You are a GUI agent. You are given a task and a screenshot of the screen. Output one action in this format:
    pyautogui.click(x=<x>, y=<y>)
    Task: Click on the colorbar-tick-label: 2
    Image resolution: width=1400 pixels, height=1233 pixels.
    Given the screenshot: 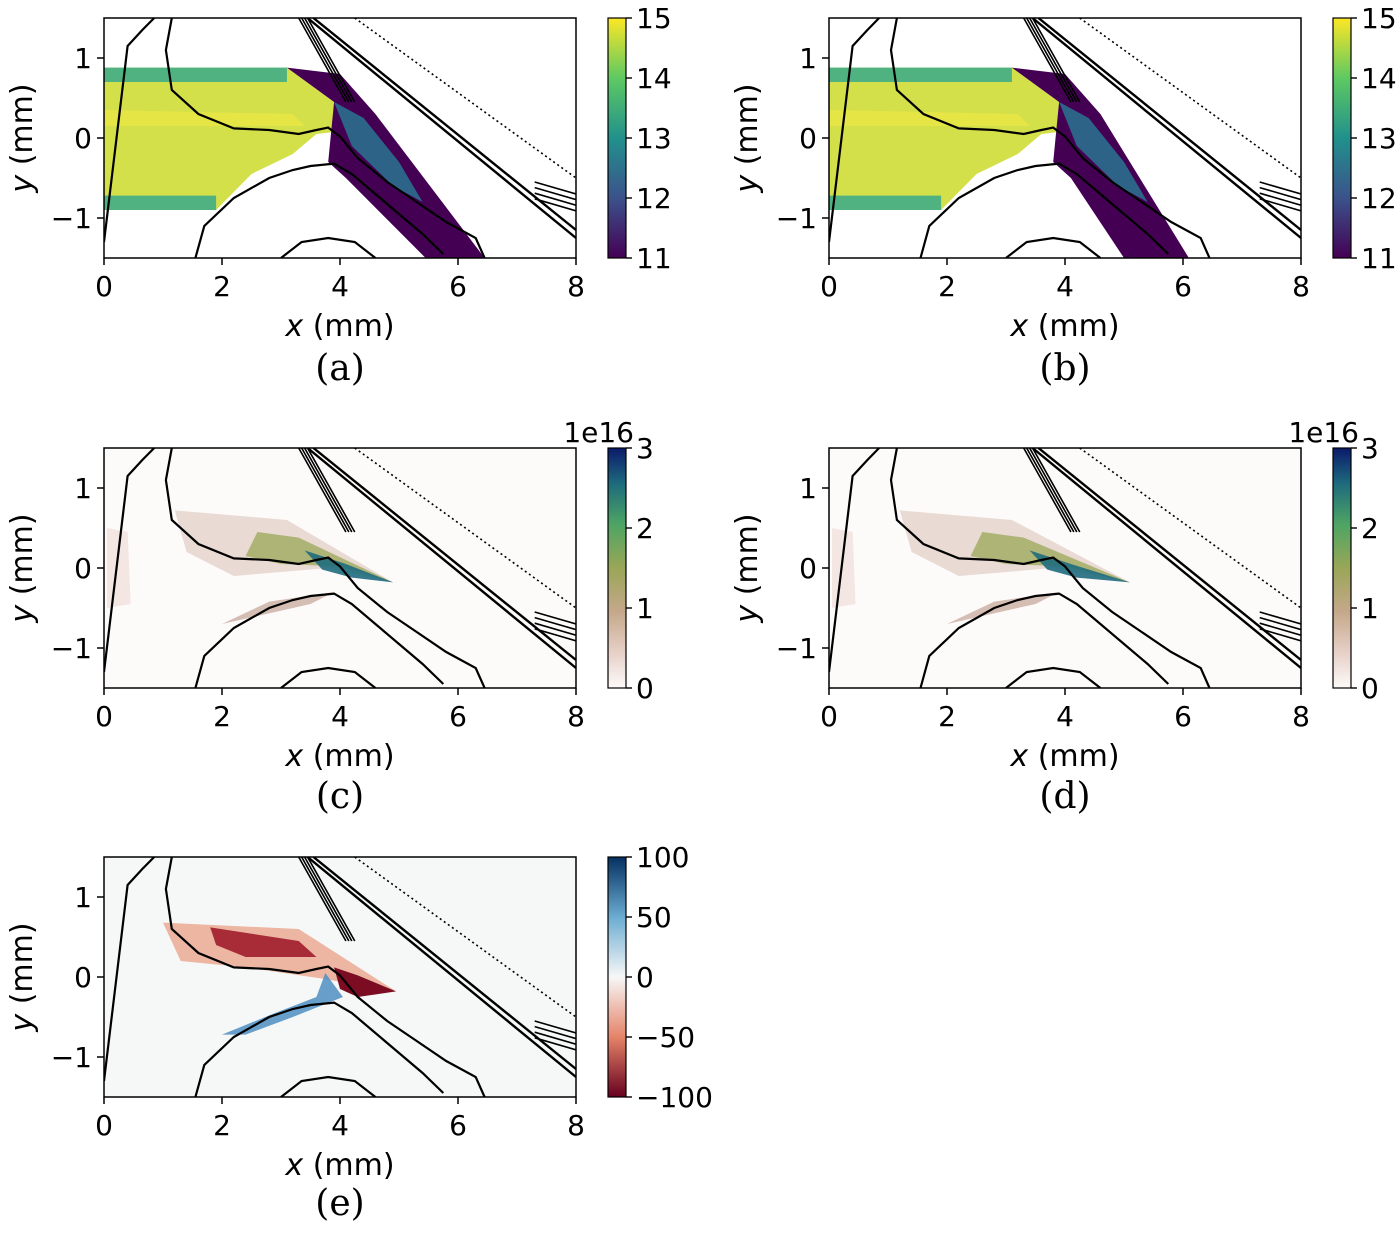 What is the action you would take?
    pyautogui.click(x=1370, y=528)
    